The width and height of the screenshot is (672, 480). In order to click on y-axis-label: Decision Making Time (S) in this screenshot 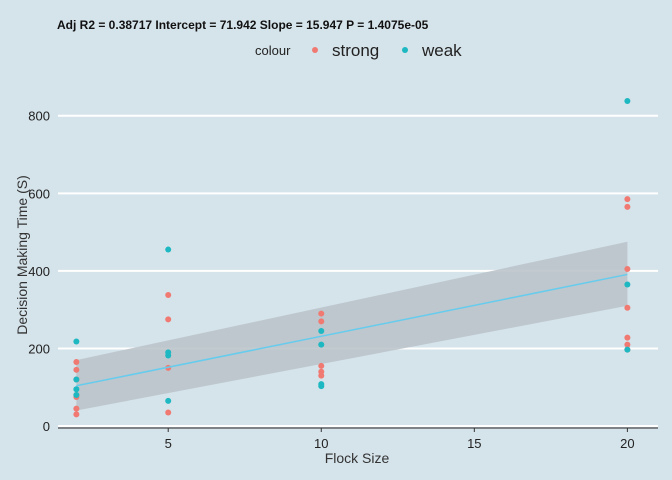, I will do `click(22, 255)`.